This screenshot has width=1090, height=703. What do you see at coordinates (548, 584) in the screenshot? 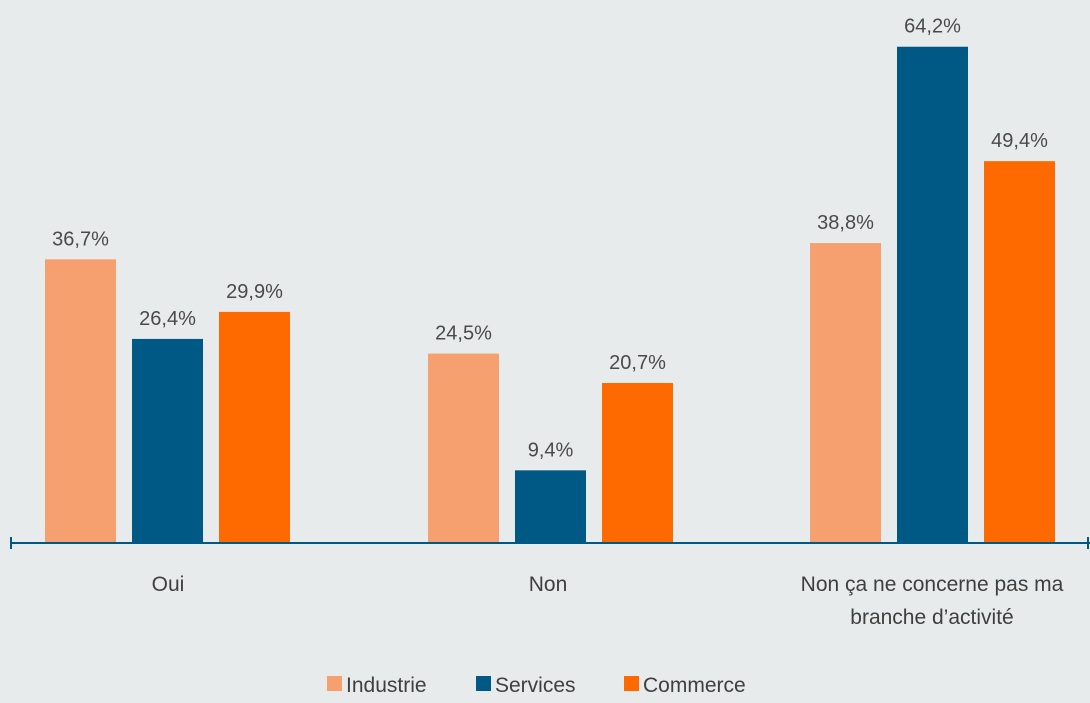
I see `category-label-1: Non` at bounding box center [548, 584].